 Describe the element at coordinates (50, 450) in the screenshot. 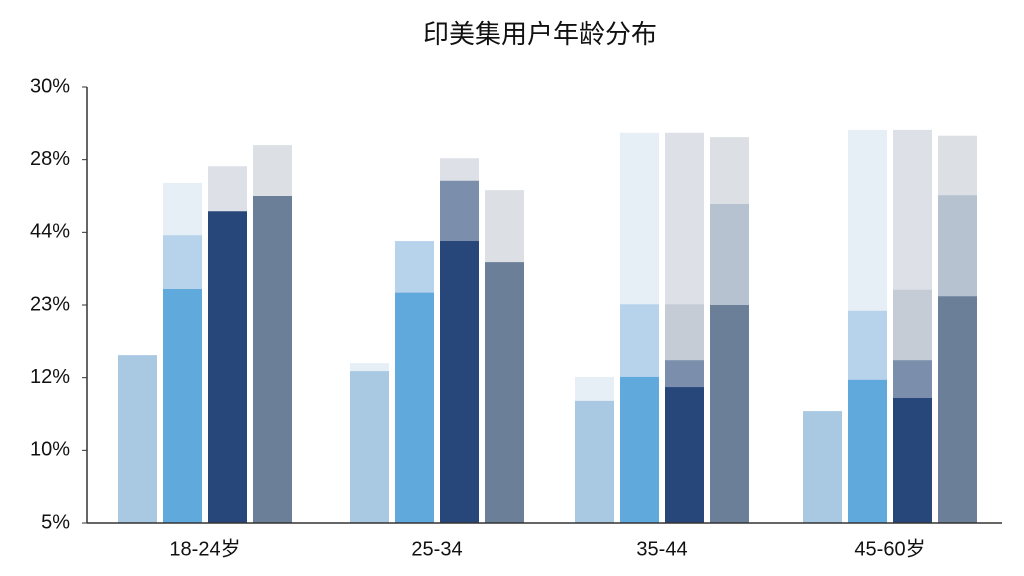

I see `y-tick-label: 10%` at that location.